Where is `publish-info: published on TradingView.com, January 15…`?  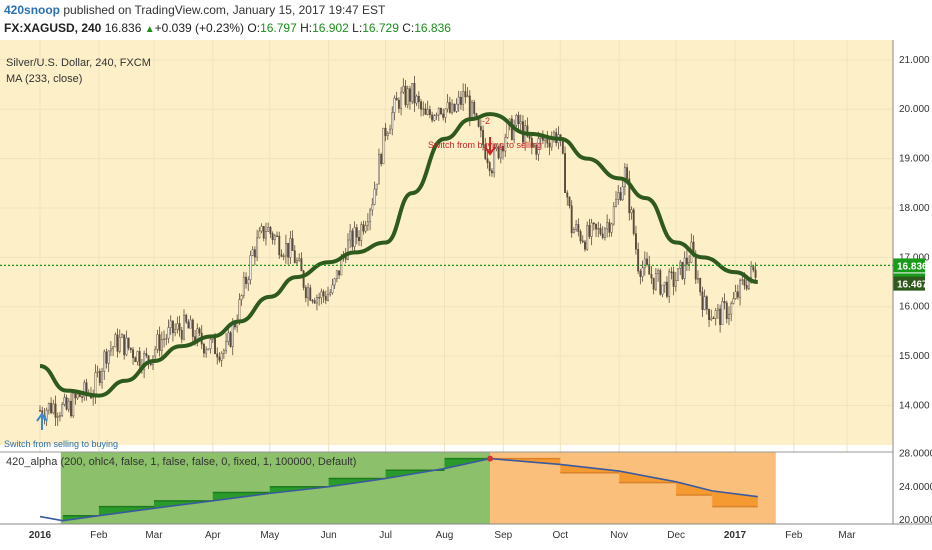 publish-info: published on TradingView.com, January 15… is located at coordinates (224, 10).